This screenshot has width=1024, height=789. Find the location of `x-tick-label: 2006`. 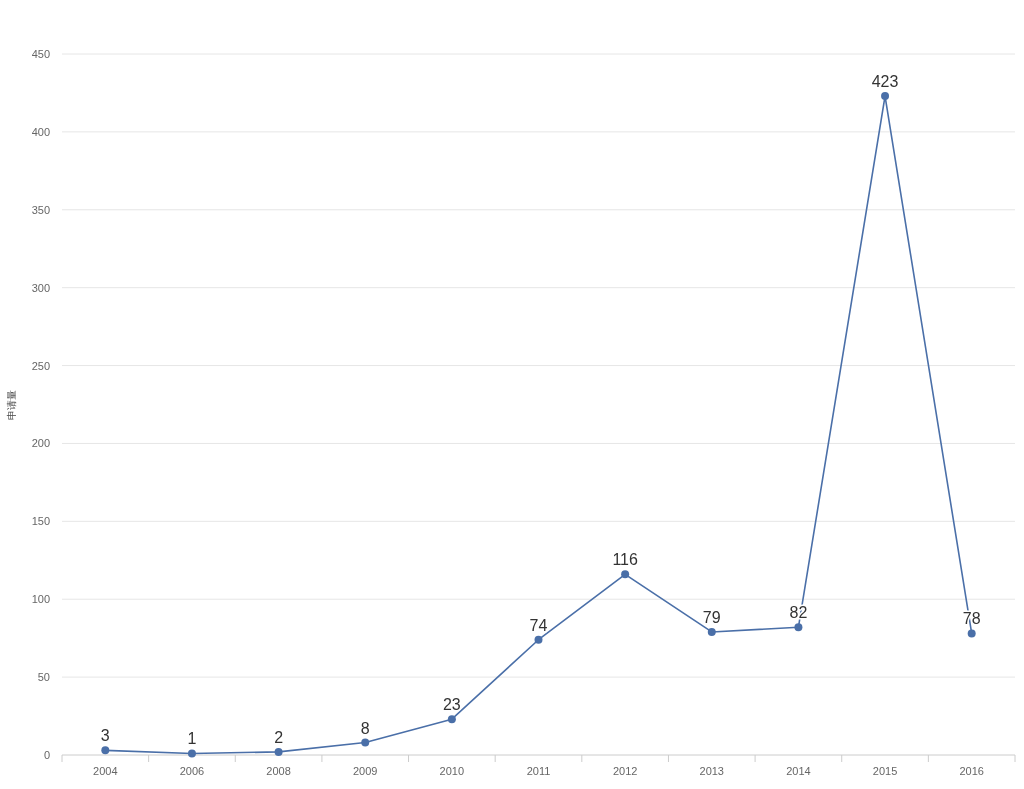

x-tick-label: 2006 is located at coordinates (192, 771).